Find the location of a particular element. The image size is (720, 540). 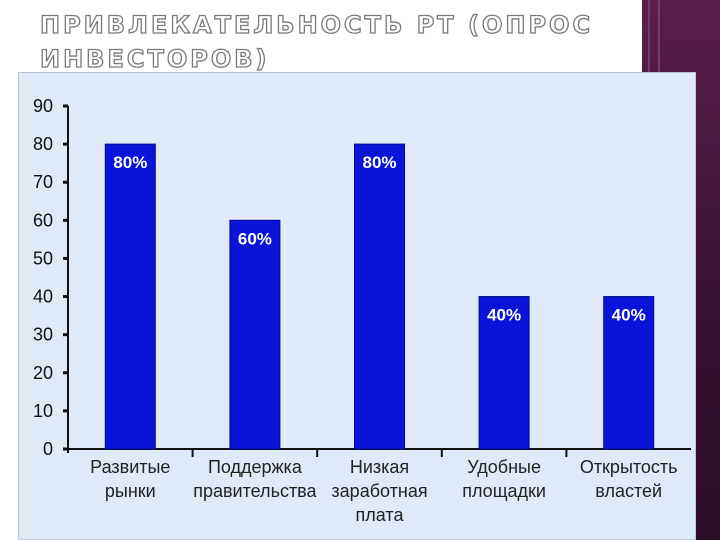

y-tick-label: 50 is located at coordinates (43, 258).